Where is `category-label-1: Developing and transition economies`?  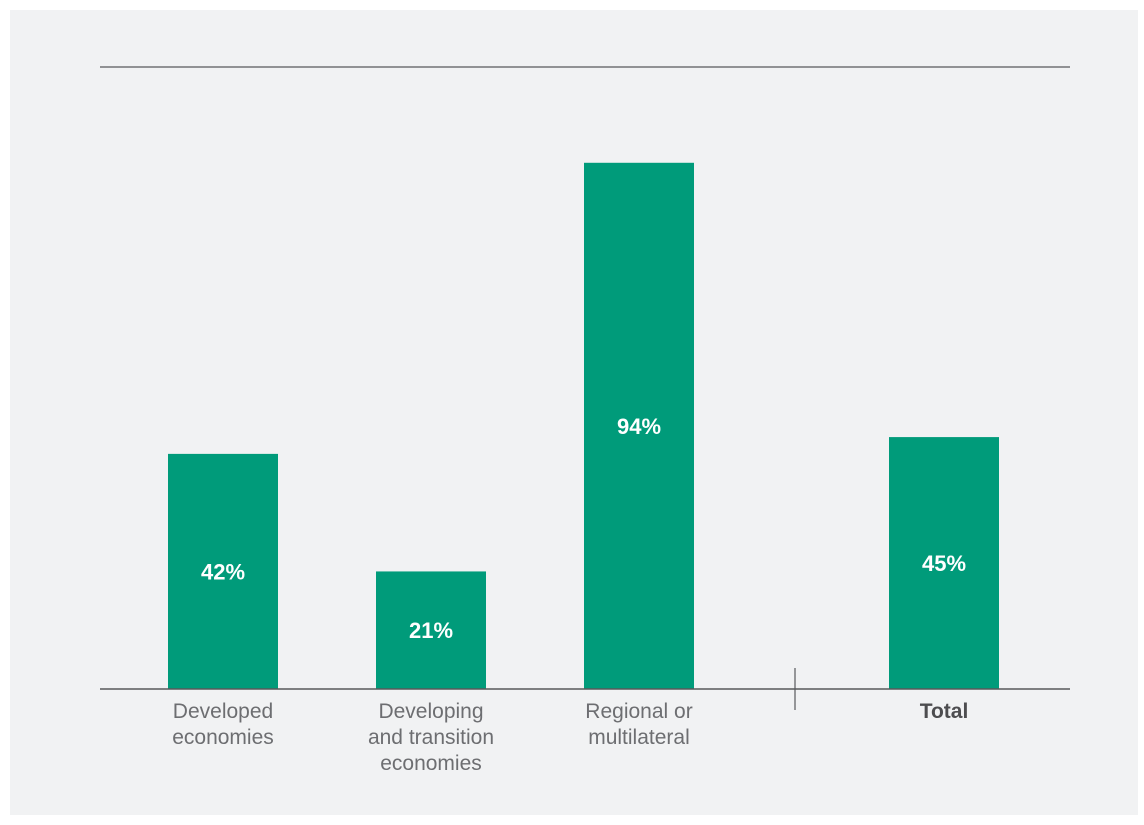 category-label-1: Developing and transition economies is located at coordinates (431, 737).